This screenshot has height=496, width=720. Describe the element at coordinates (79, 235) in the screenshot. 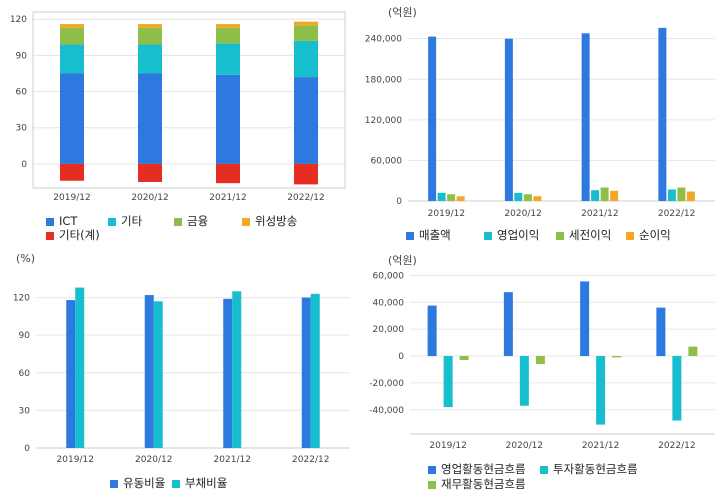

I see `legend-label: 기타(계)` at that location.